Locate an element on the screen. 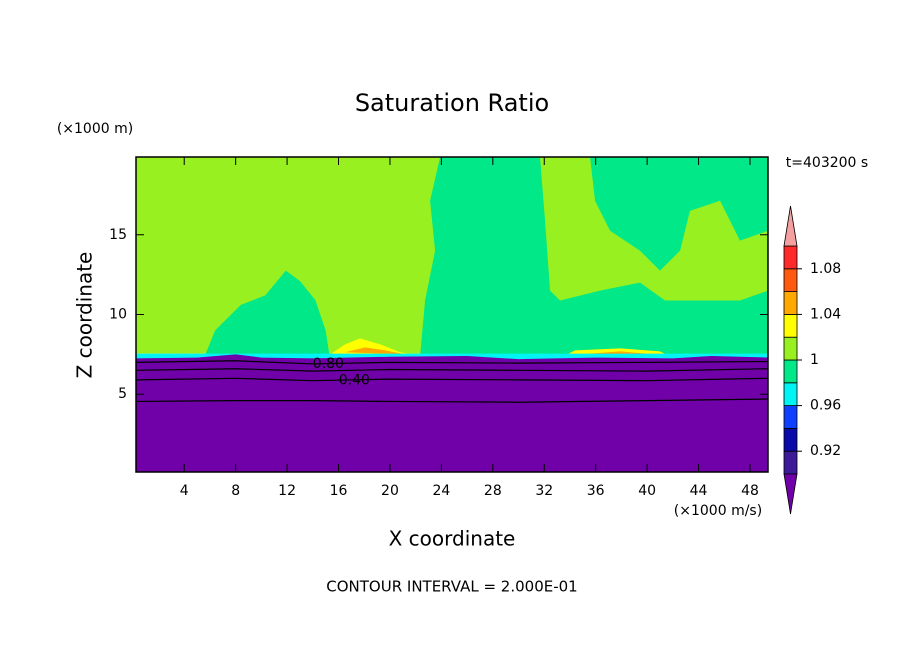  x-tick-label: 48 is located at coordinates (750, 491).